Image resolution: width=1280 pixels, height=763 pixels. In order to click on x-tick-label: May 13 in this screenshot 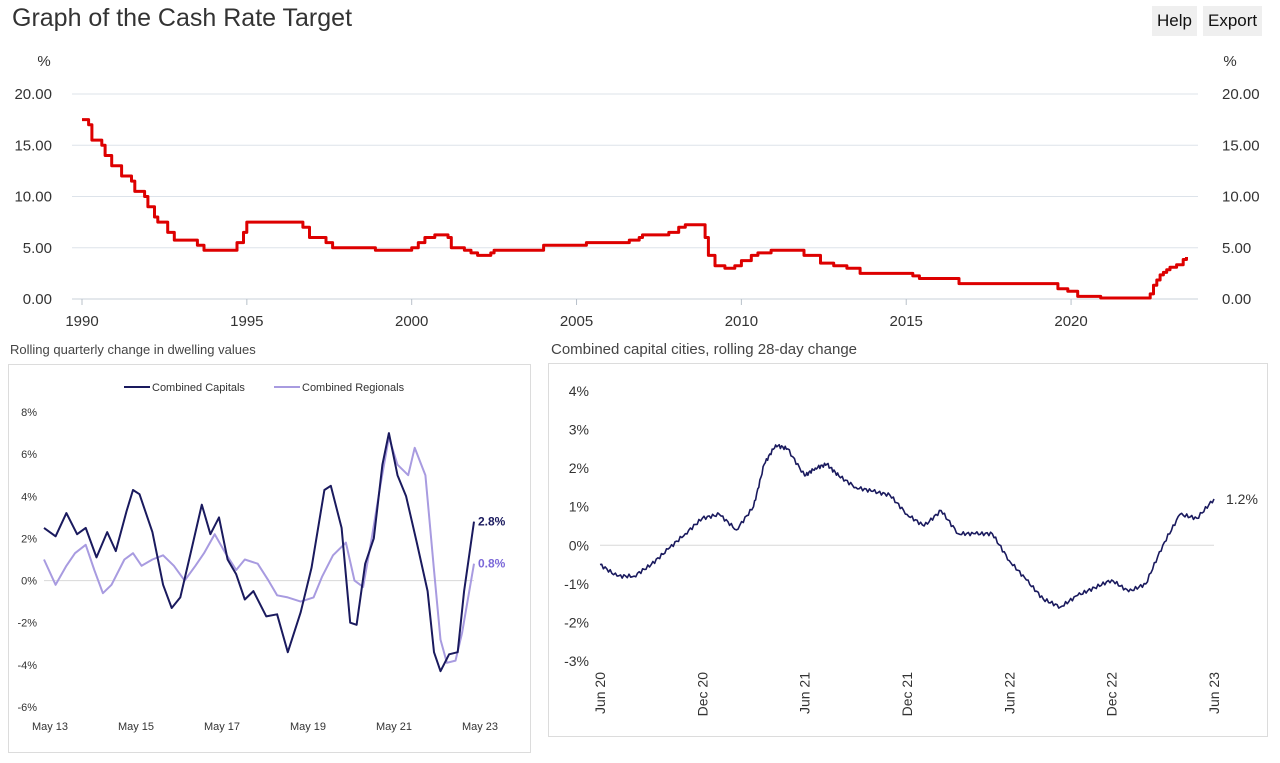, I will do `click(50, 727)`.